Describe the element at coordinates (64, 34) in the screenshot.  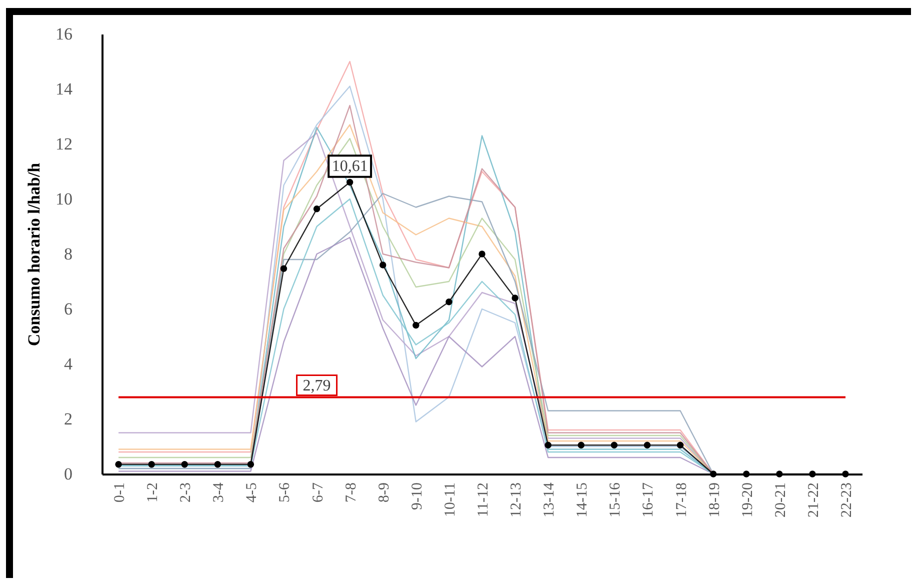
I see `y-tick-label: 16` at that location.